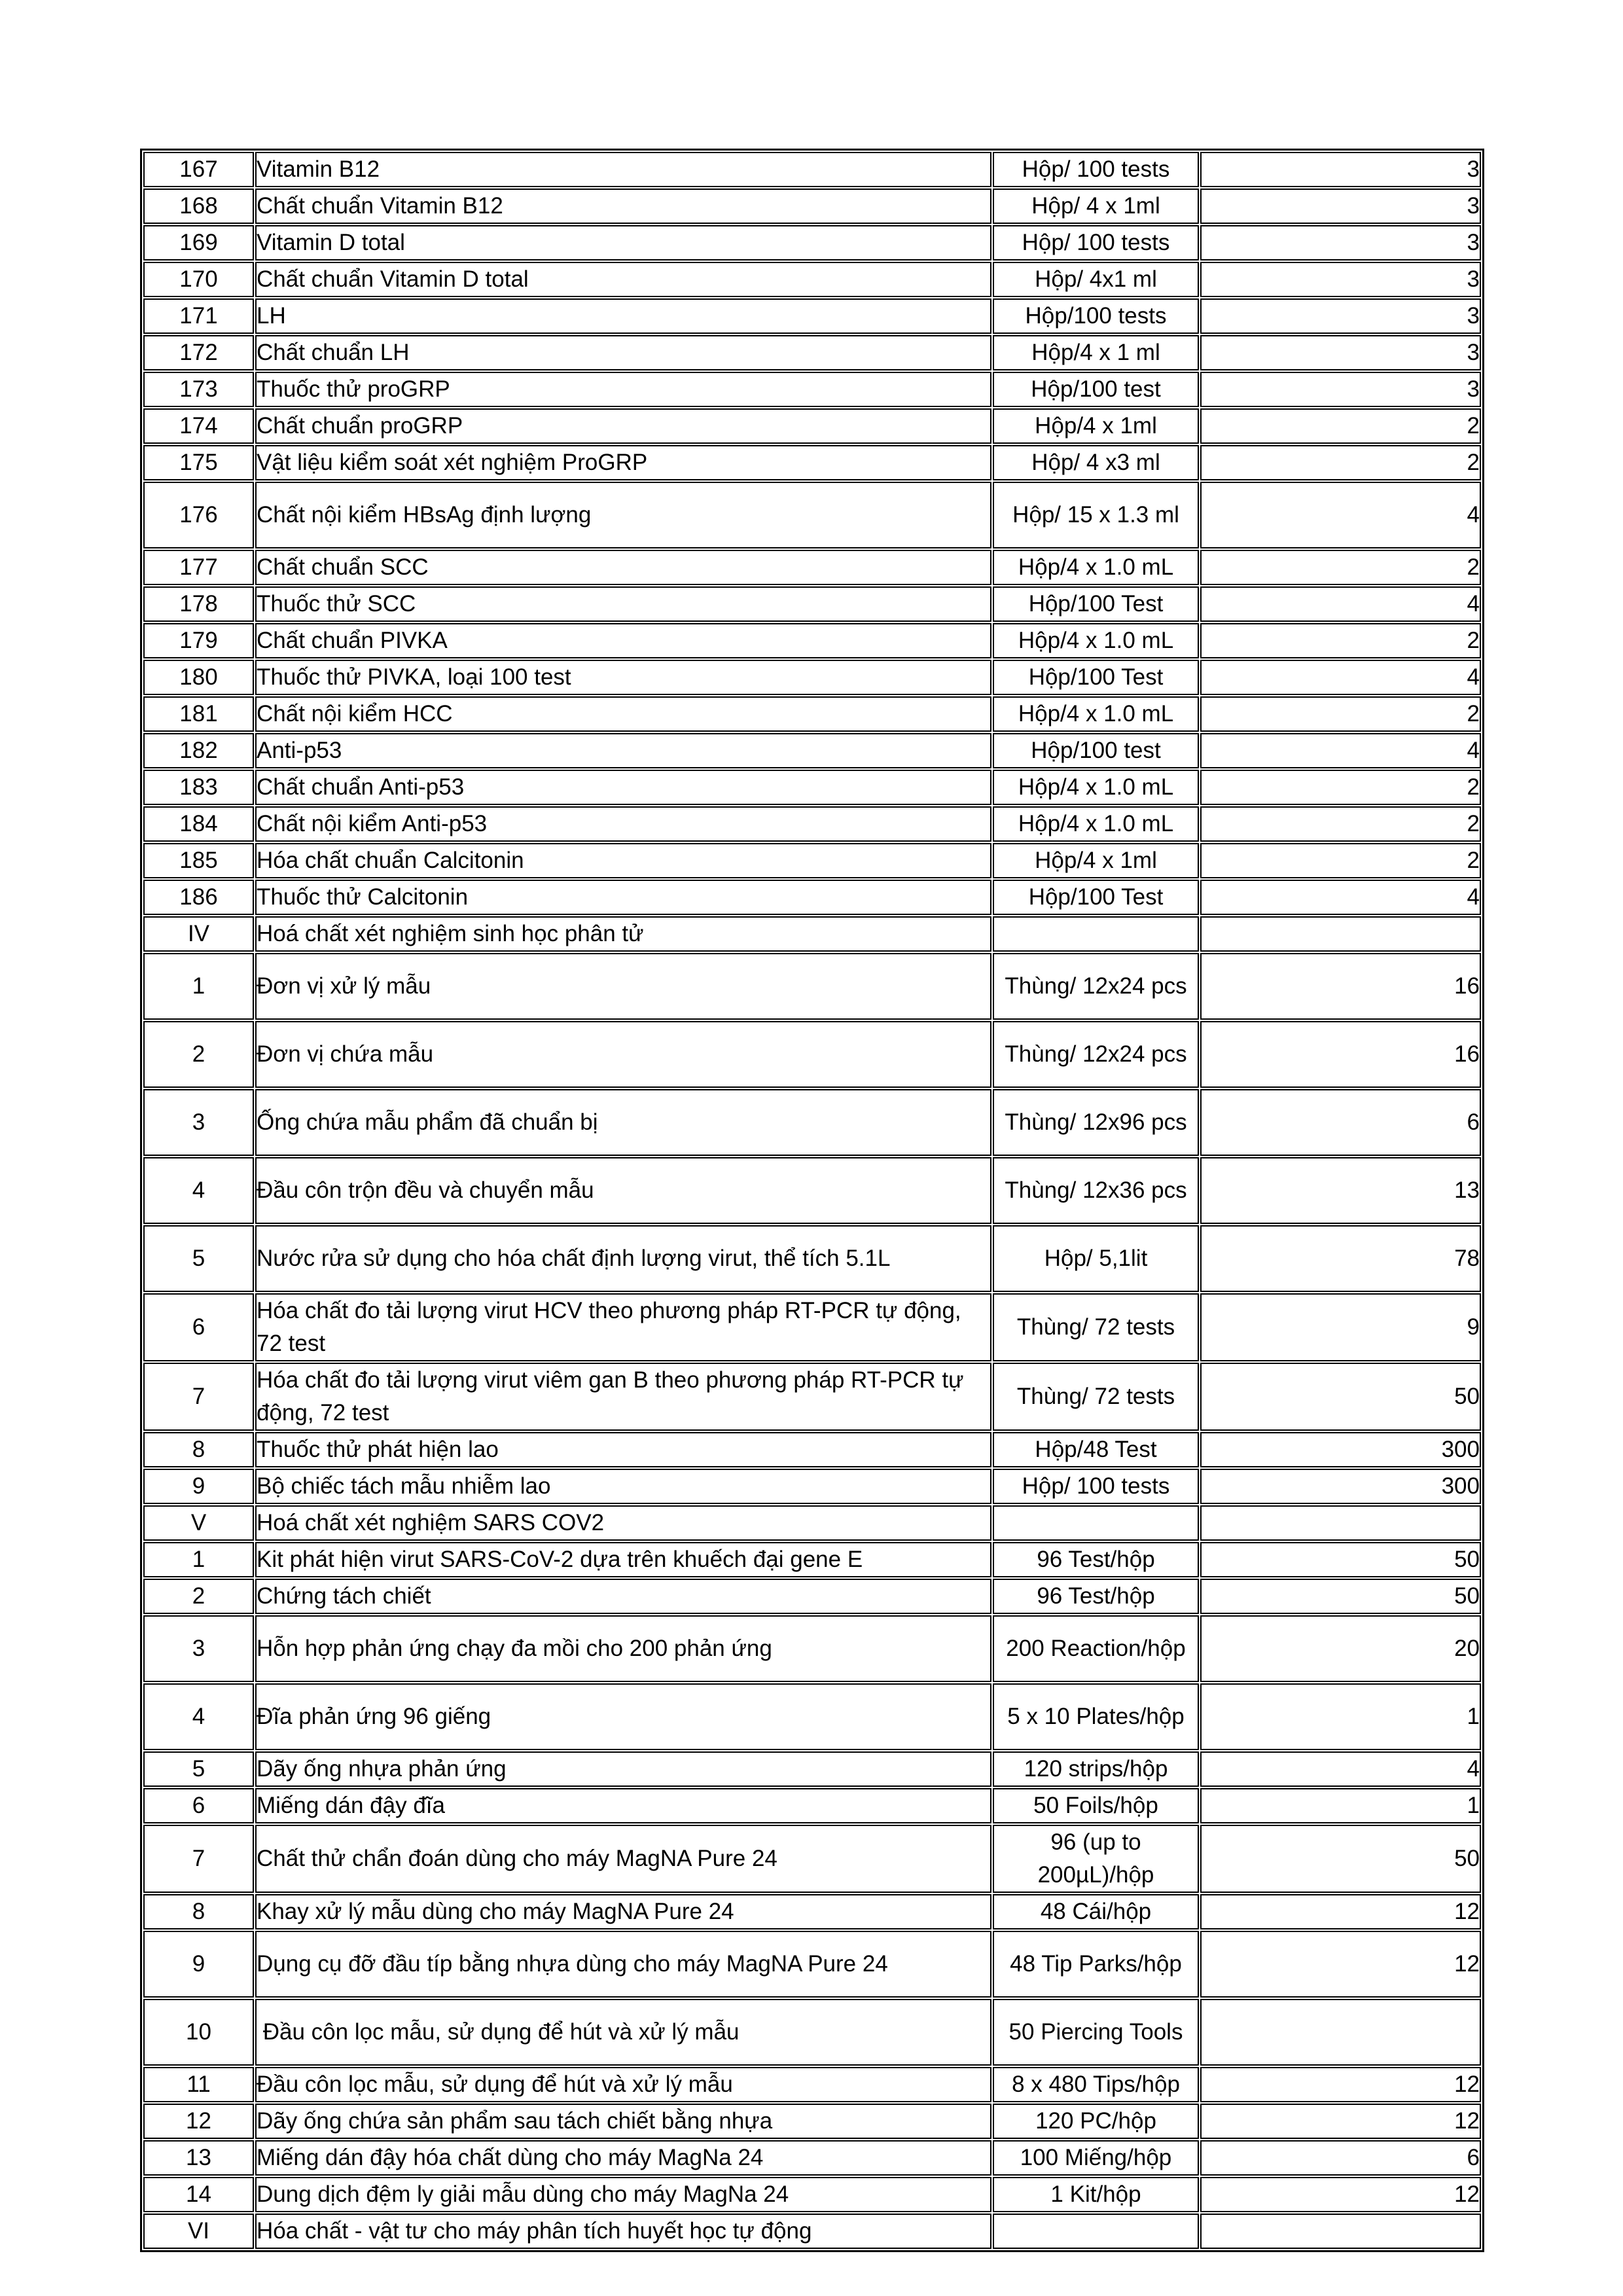 The width and height of the screenshot is (1623, 2296). Describe the element at coordinates (1096, 1523) in the screenshot. I see `unit-cell` at that location.